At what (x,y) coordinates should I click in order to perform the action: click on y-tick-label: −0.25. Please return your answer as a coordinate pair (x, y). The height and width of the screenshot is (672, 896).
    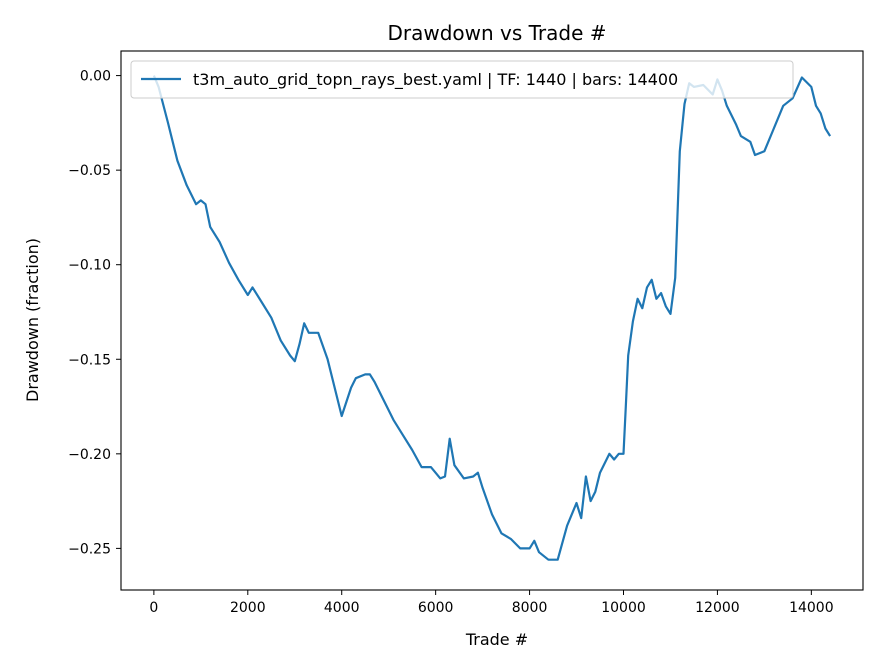
    Looking at the image, I should click on (89, 549).